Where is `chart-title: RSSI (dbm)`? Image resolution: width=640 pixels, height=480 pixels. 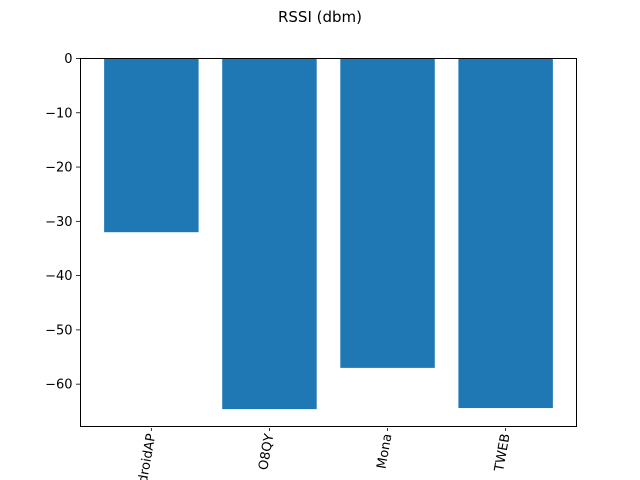
chart-title: RSSI (dbm) is located at coordinates (320, 17).